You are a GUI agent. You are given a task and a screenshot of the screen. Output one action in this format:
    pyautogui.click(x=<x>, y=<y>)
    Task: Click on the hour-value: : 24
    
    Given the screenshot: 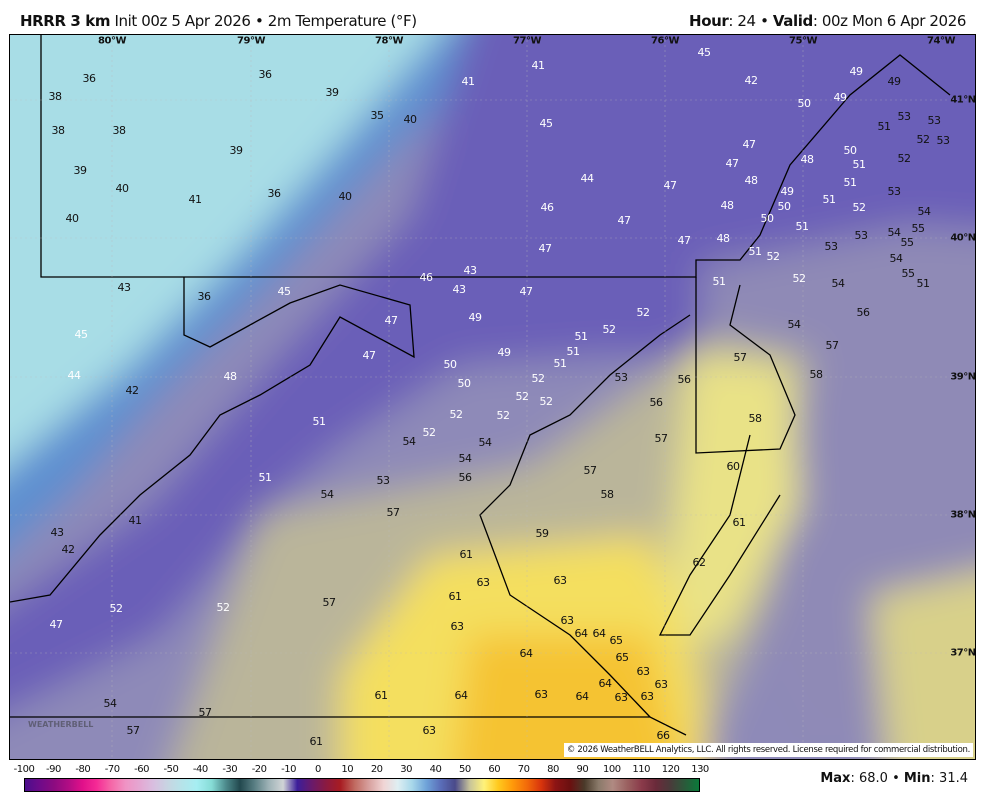 What is the action you would take?
    pyautogui.click(x=742, y=21)
    